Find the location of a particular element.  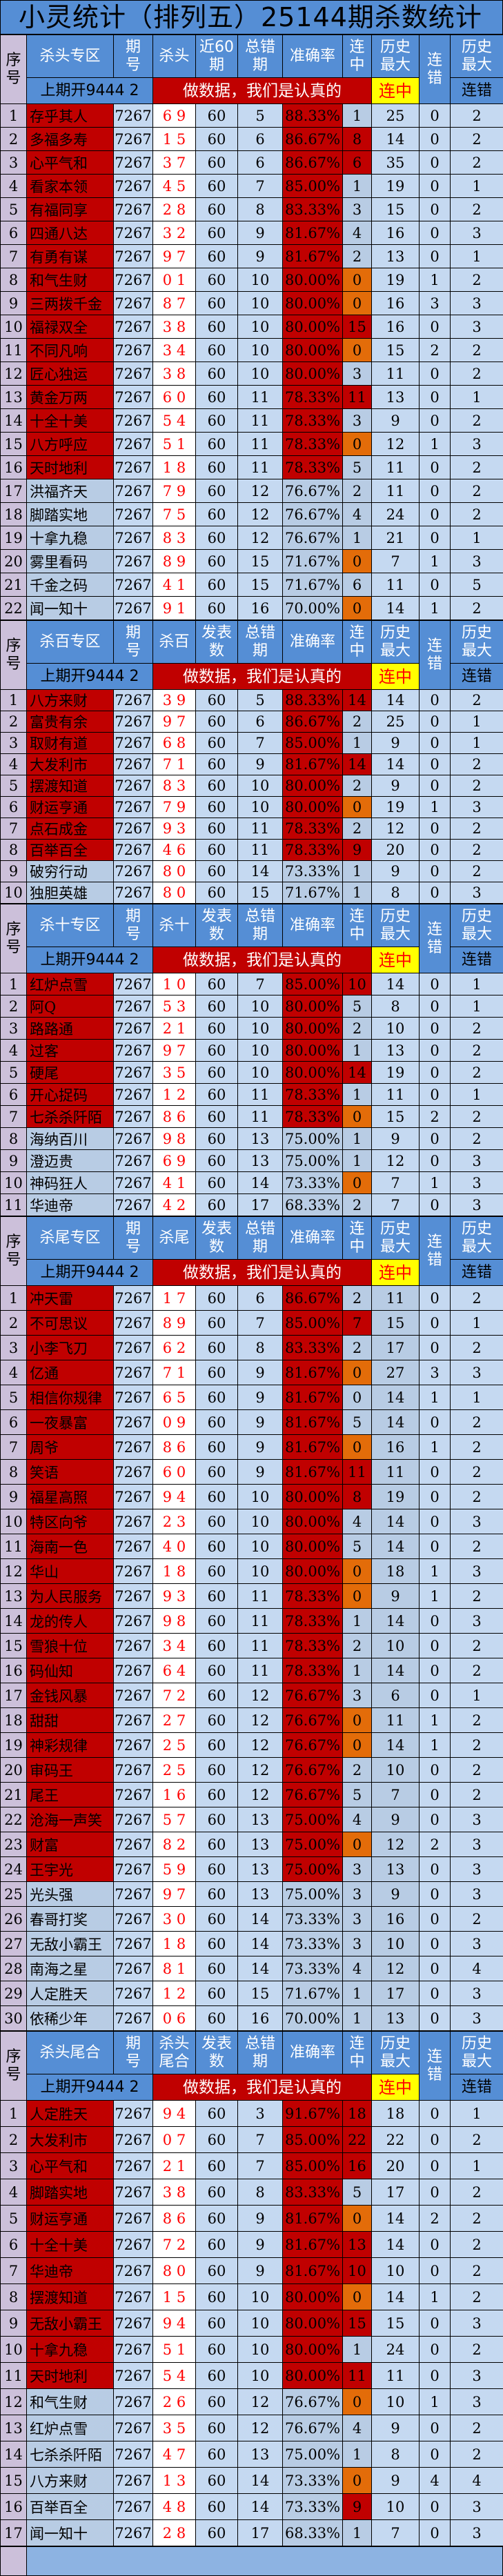

predictor-name: 匠心独运 is located at coordinates (70, 374).